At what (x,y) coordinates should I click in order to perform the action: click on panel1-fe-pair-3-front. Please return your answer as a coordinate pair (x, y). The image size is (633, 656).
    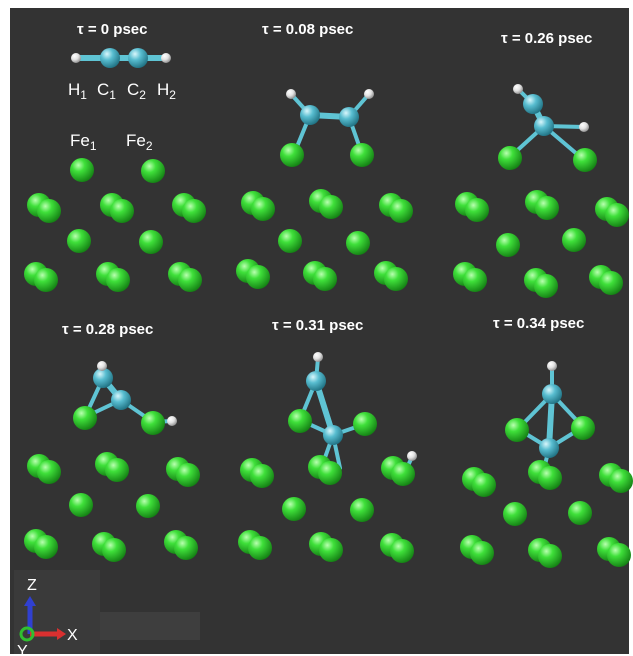
    Looking at the image, I should click on (194, 211).